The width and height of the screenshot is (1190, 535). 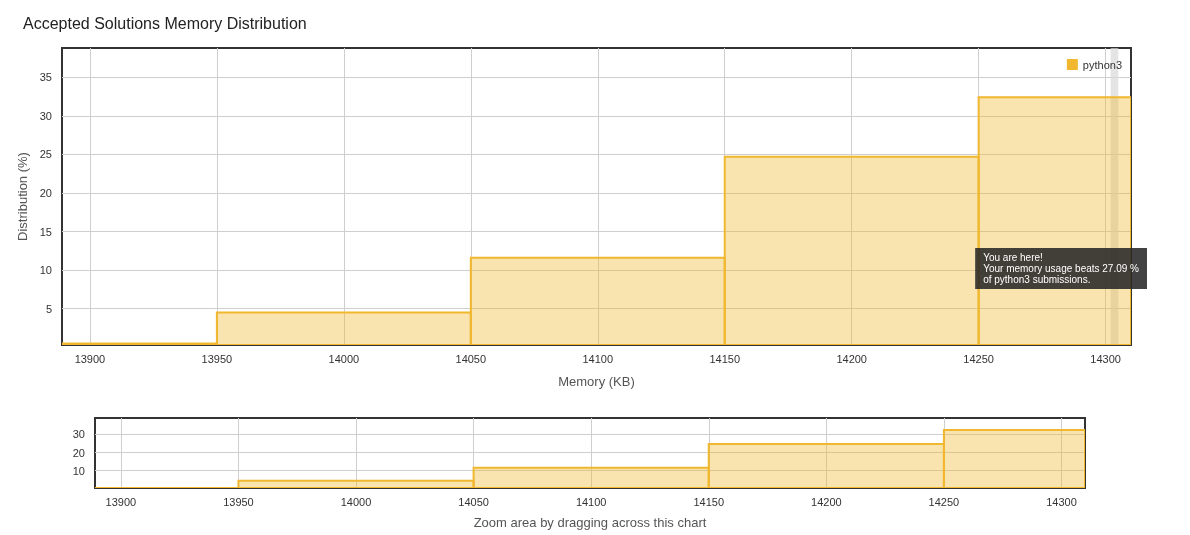 I want to click on x-axis-title: Memory (KB), so click(x=596, y=381).